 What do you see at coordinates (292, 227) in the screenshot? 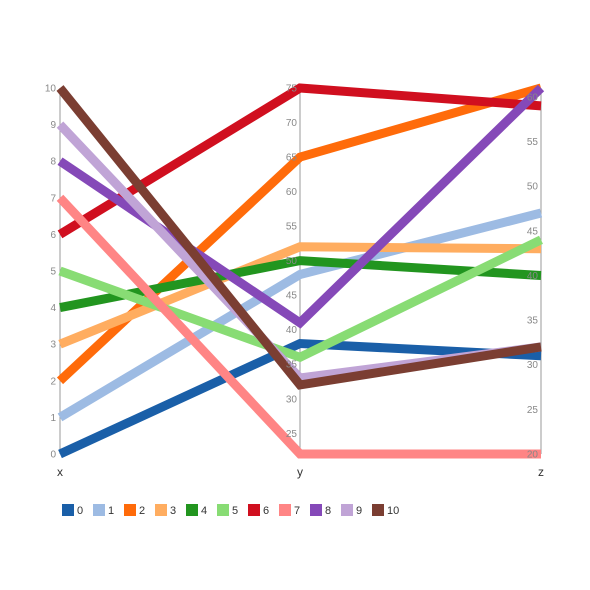
I see `tick-label-y-55: 55` at bounding box center [292, 227].